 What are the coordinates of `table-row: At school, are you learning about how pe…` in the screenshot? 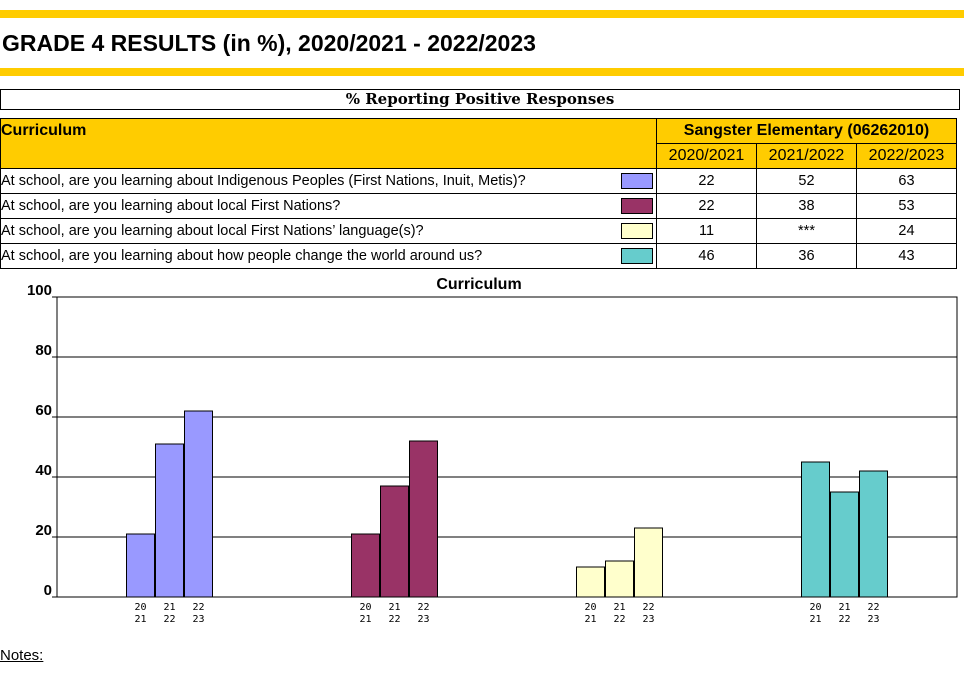 It's located at (478, 256).